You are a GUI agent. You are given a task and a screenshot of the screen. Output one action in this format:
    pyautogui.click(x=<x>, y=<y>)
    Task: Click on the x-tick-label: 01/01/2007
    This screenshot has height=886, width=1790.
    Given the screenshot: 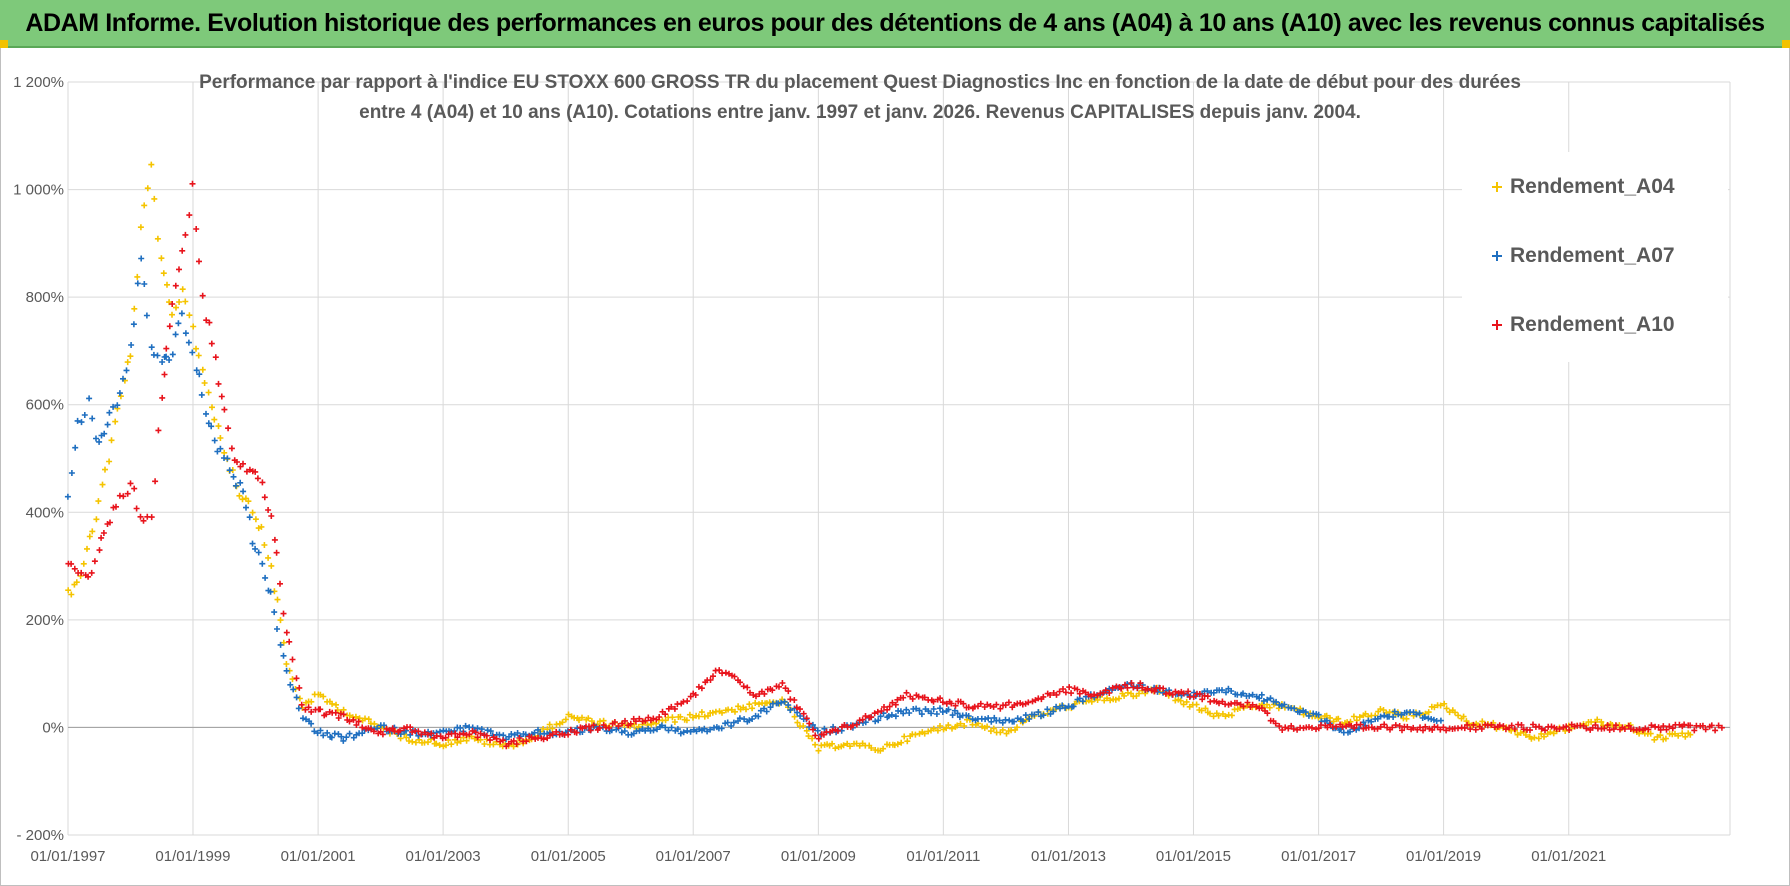 What is the action you would take?
    pyautogui.click(x=693, y=856)
    